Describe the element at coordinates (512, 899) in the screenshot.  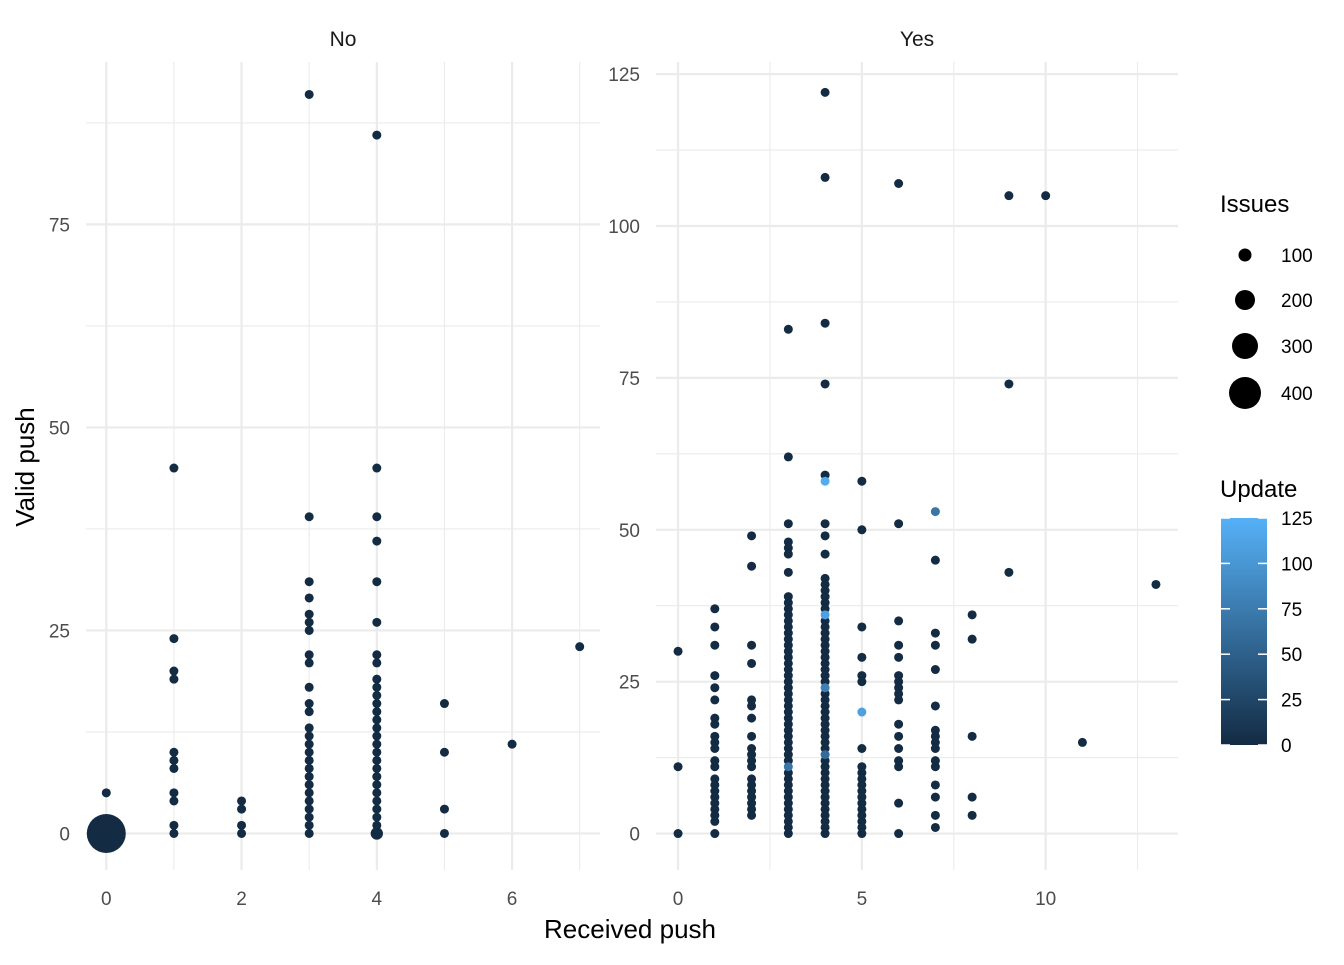
I see `x-tick-label: 6` at that location.